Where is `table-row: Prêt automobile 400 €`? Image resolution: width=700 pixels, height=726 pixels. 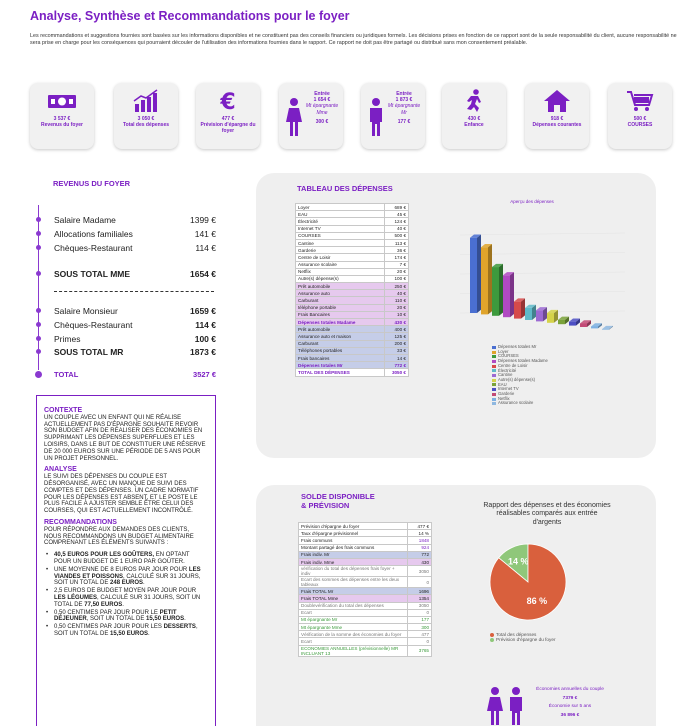
table-row: Prêt automobile 400 € is located at coordinates (352, 329).